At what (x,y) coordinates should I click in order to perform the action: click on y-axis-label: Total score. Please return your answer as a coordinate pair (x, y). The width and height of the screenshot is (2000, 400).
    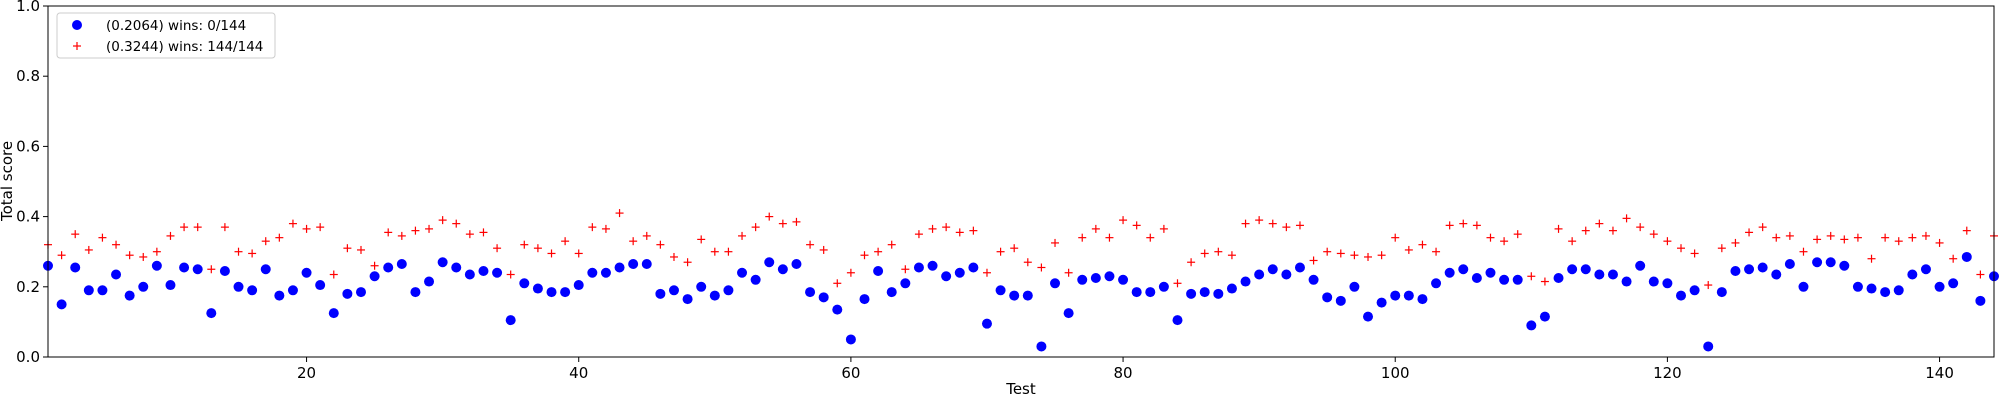
    Looking at the image, I should click on (8, 181).